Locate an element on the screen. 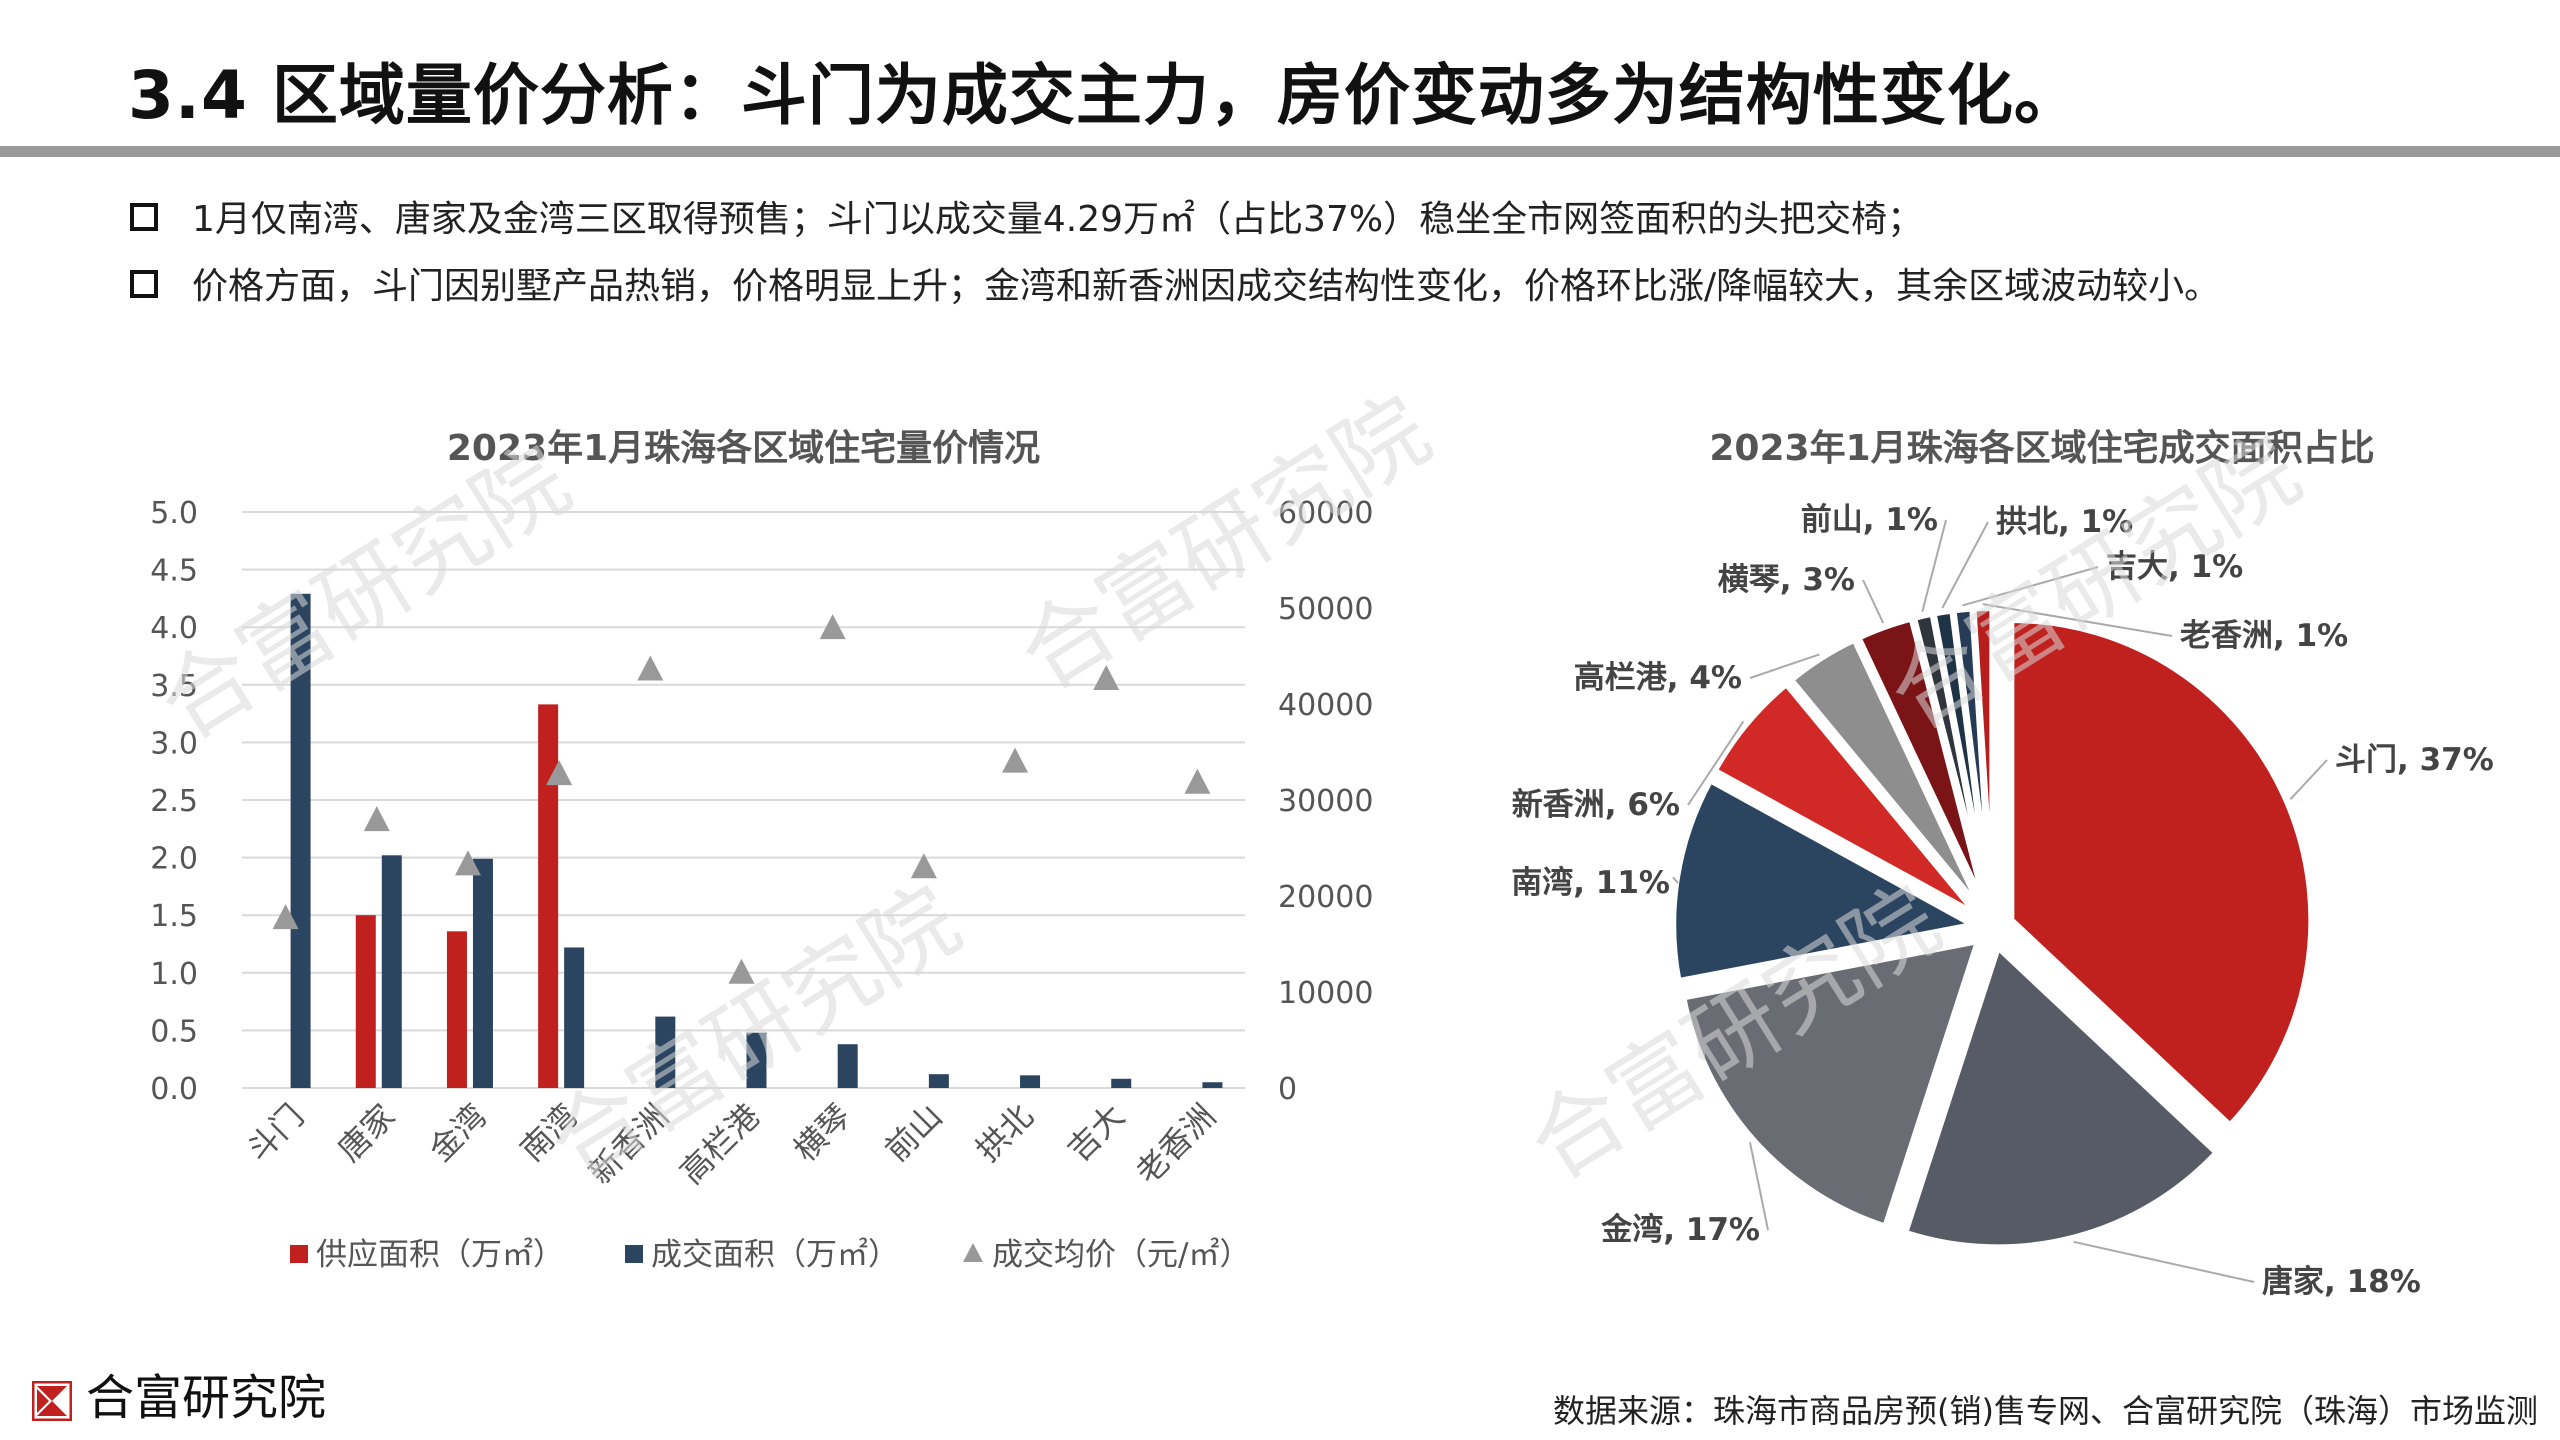  title-divider is located at coordinates (1280, 151).